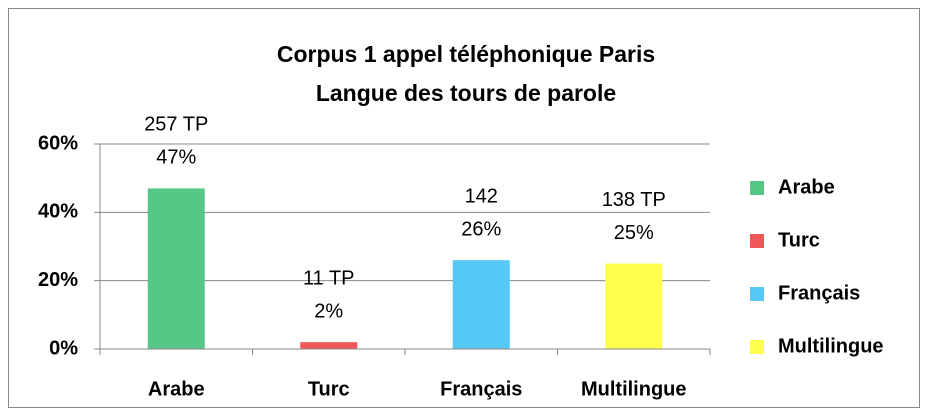 Image resolution: width=928 pixels, height=416 pixels. Describe the element at coordinates (799, 240) in the screenshot. I see `legend-label: Turc` at that location.